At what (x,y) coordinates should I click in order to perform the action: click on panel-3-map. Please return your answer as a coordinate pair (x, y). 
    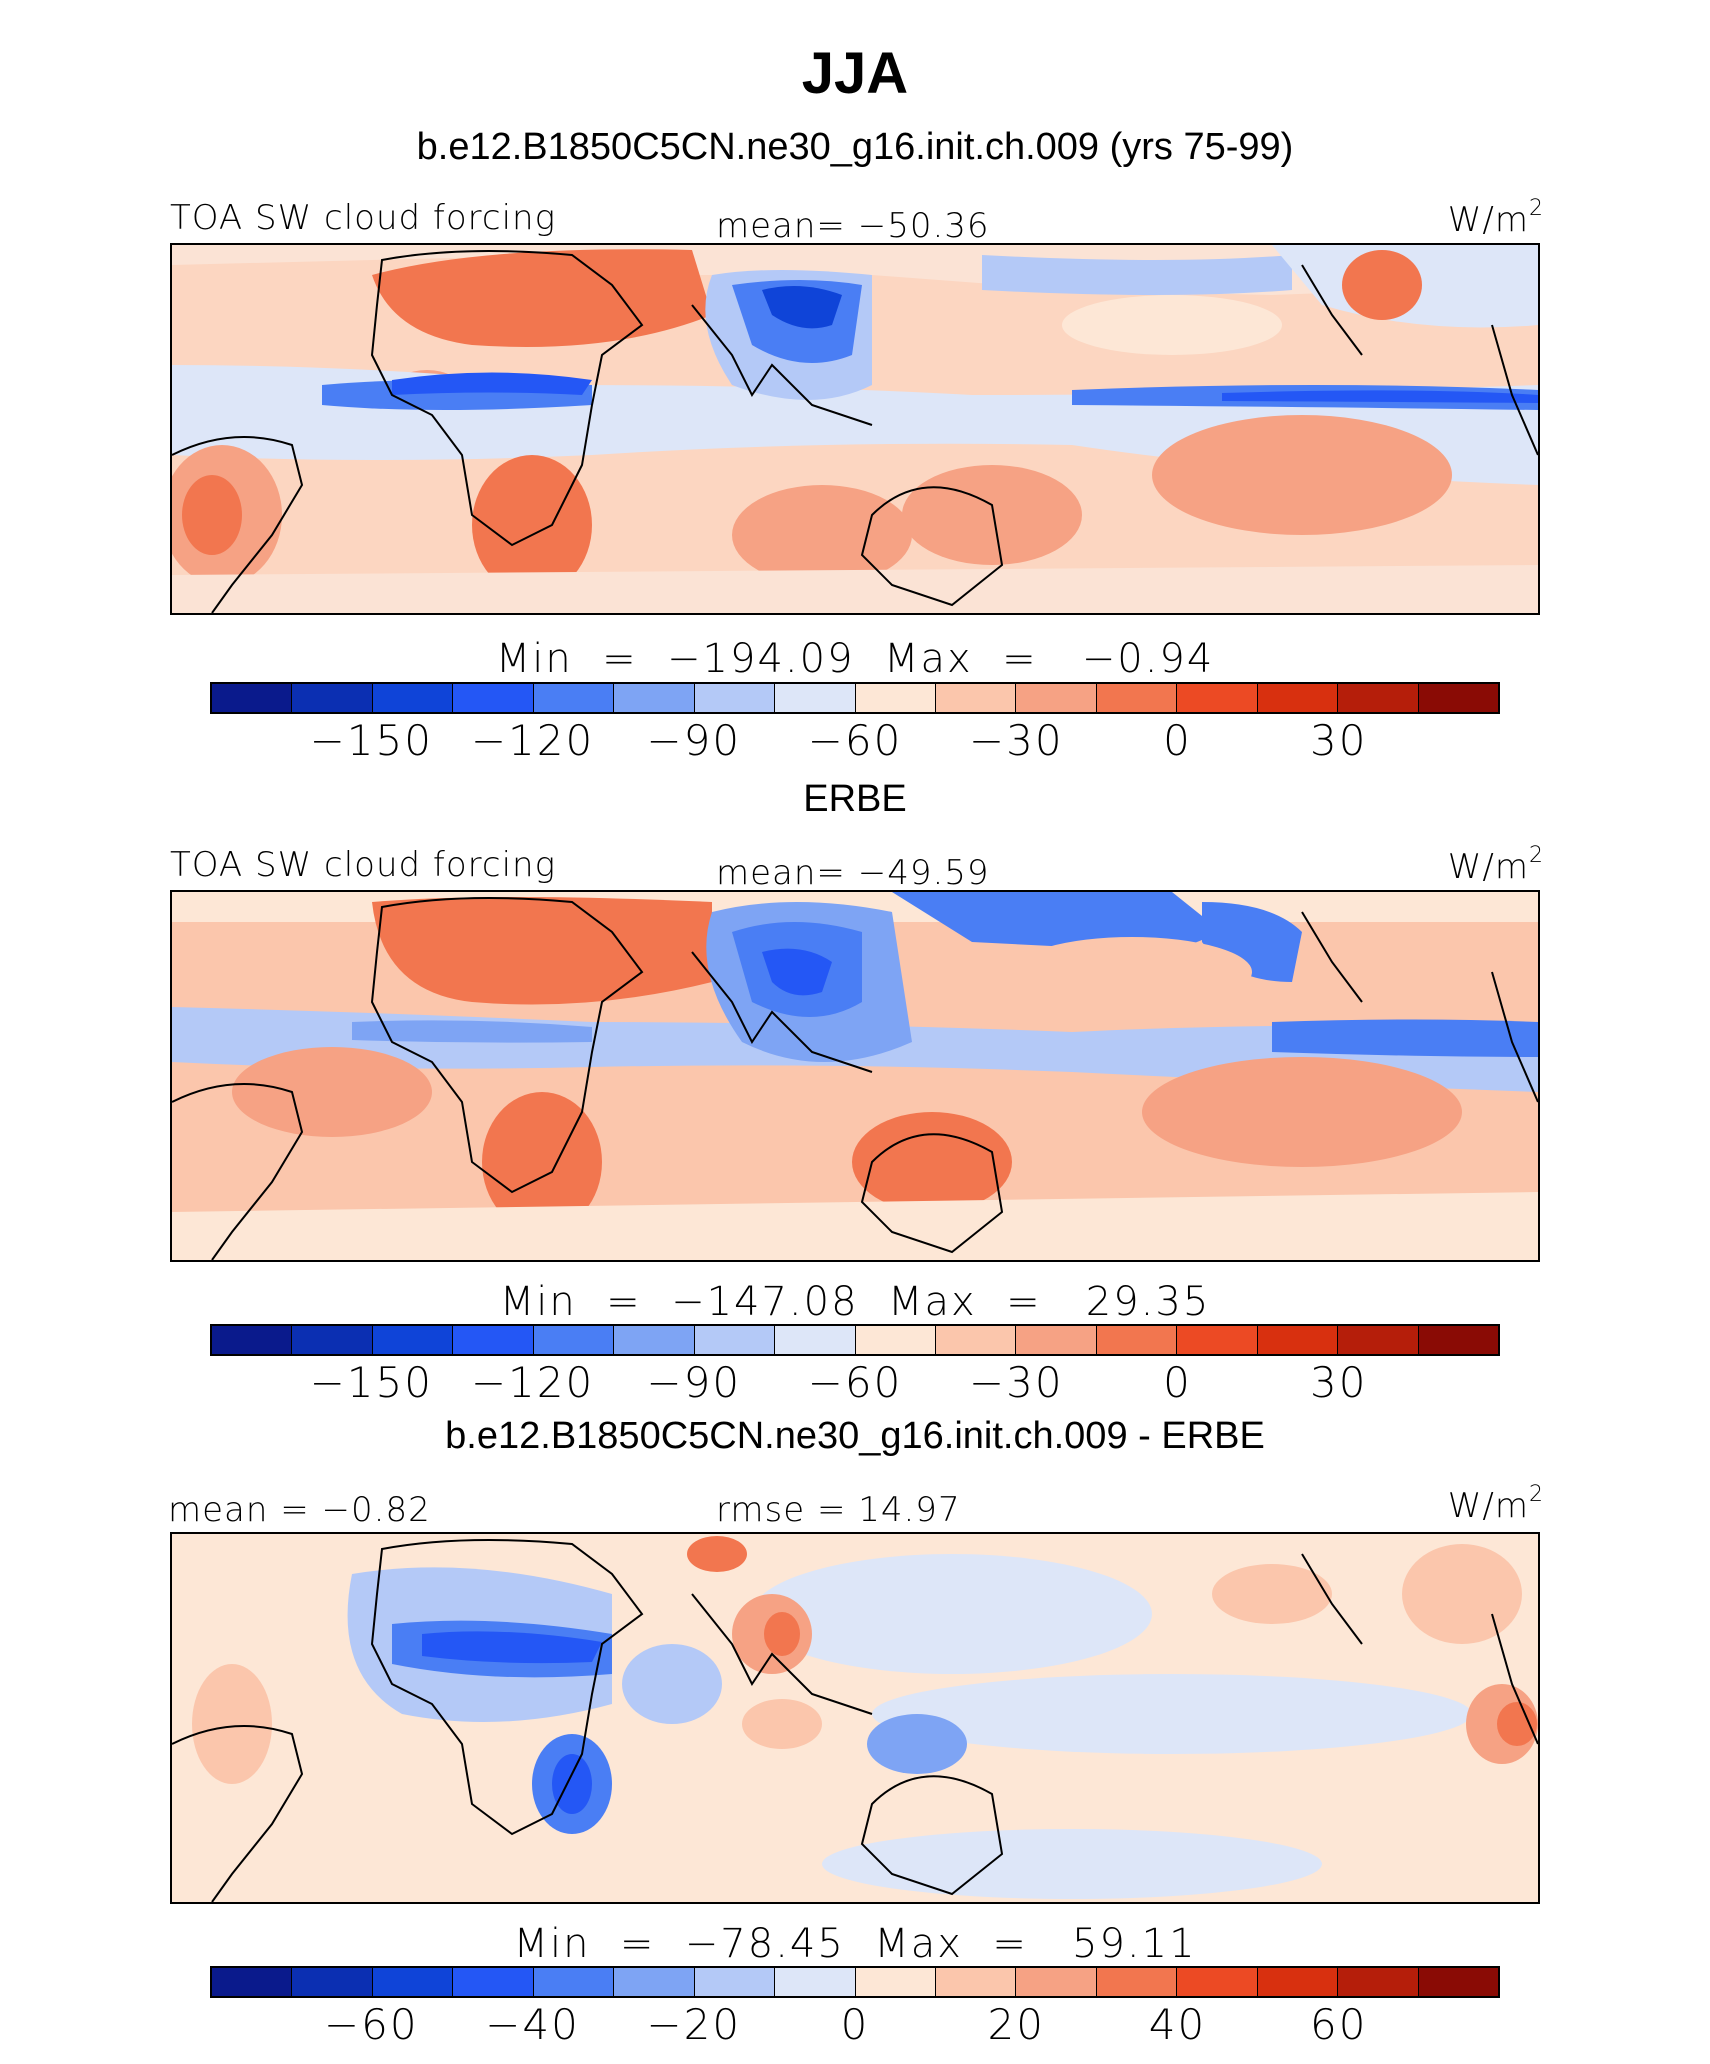
    Looking at the image, I should click on (855, 1718).